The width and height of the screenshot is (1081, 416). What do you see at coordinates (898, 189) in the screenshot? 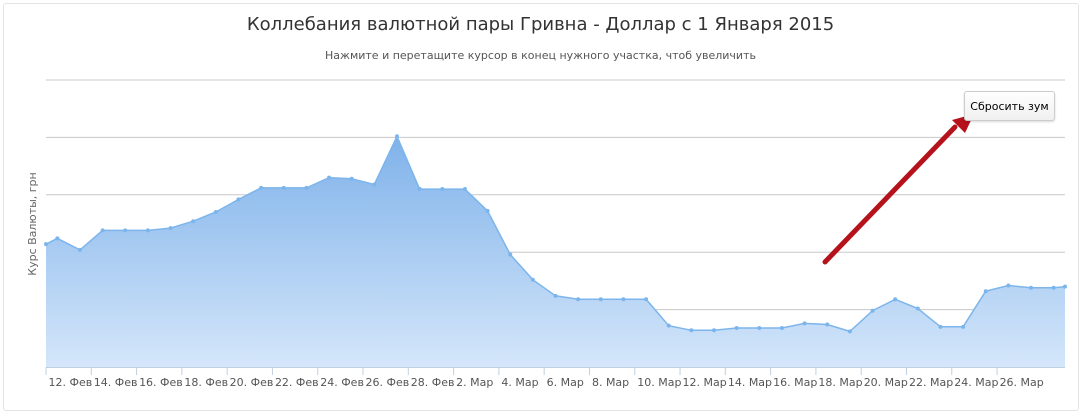
I see `red-arrow-annotation` at bounding box center [898, 189].